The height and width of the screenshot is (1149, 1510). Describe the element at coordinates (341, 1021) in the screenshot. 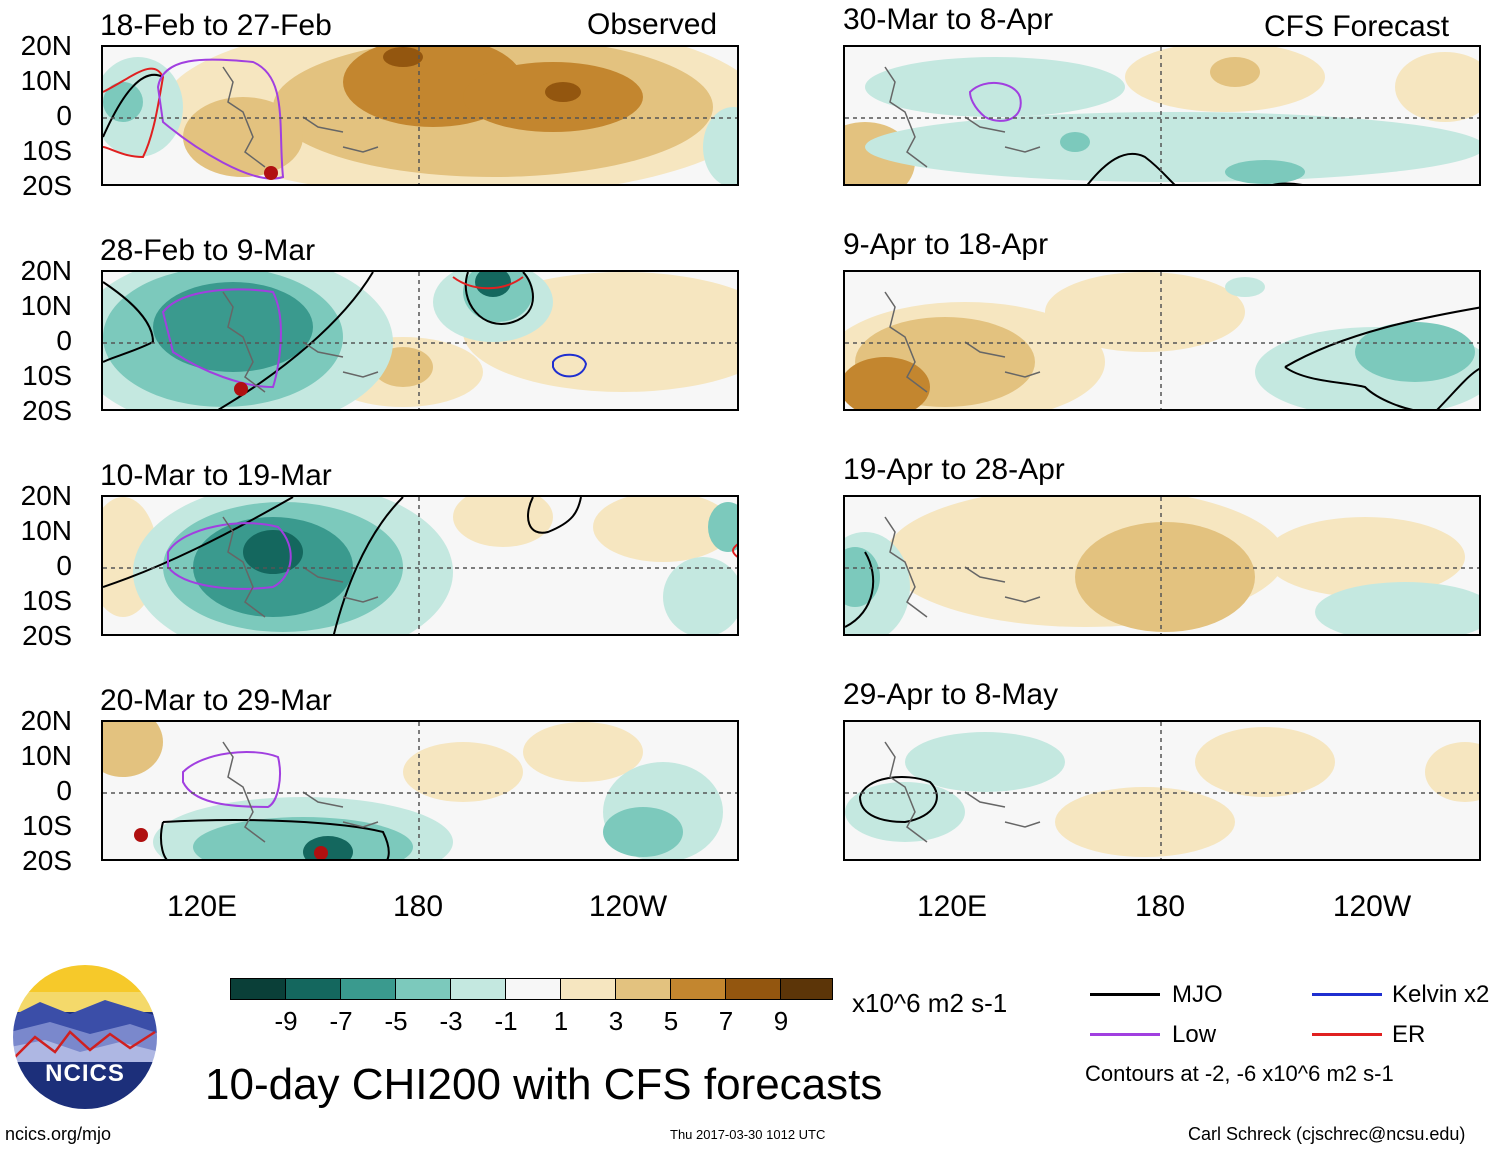

I see `colorbar-tick: -7` at that location.